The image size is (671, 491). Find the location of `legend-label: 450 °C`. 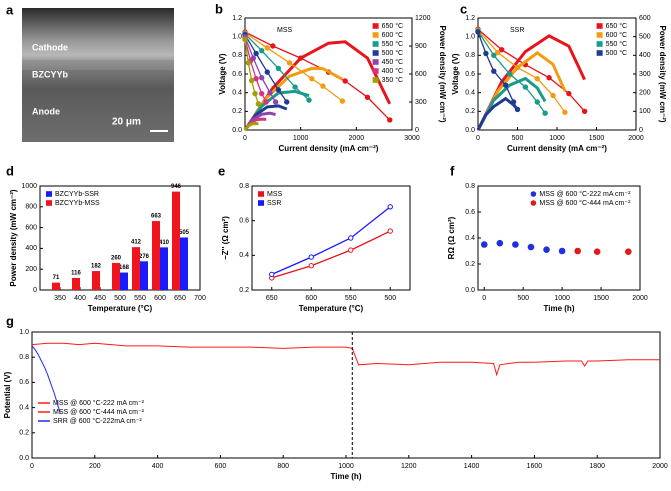

legend-label: 450 °C is located at coordinates (392, 62).